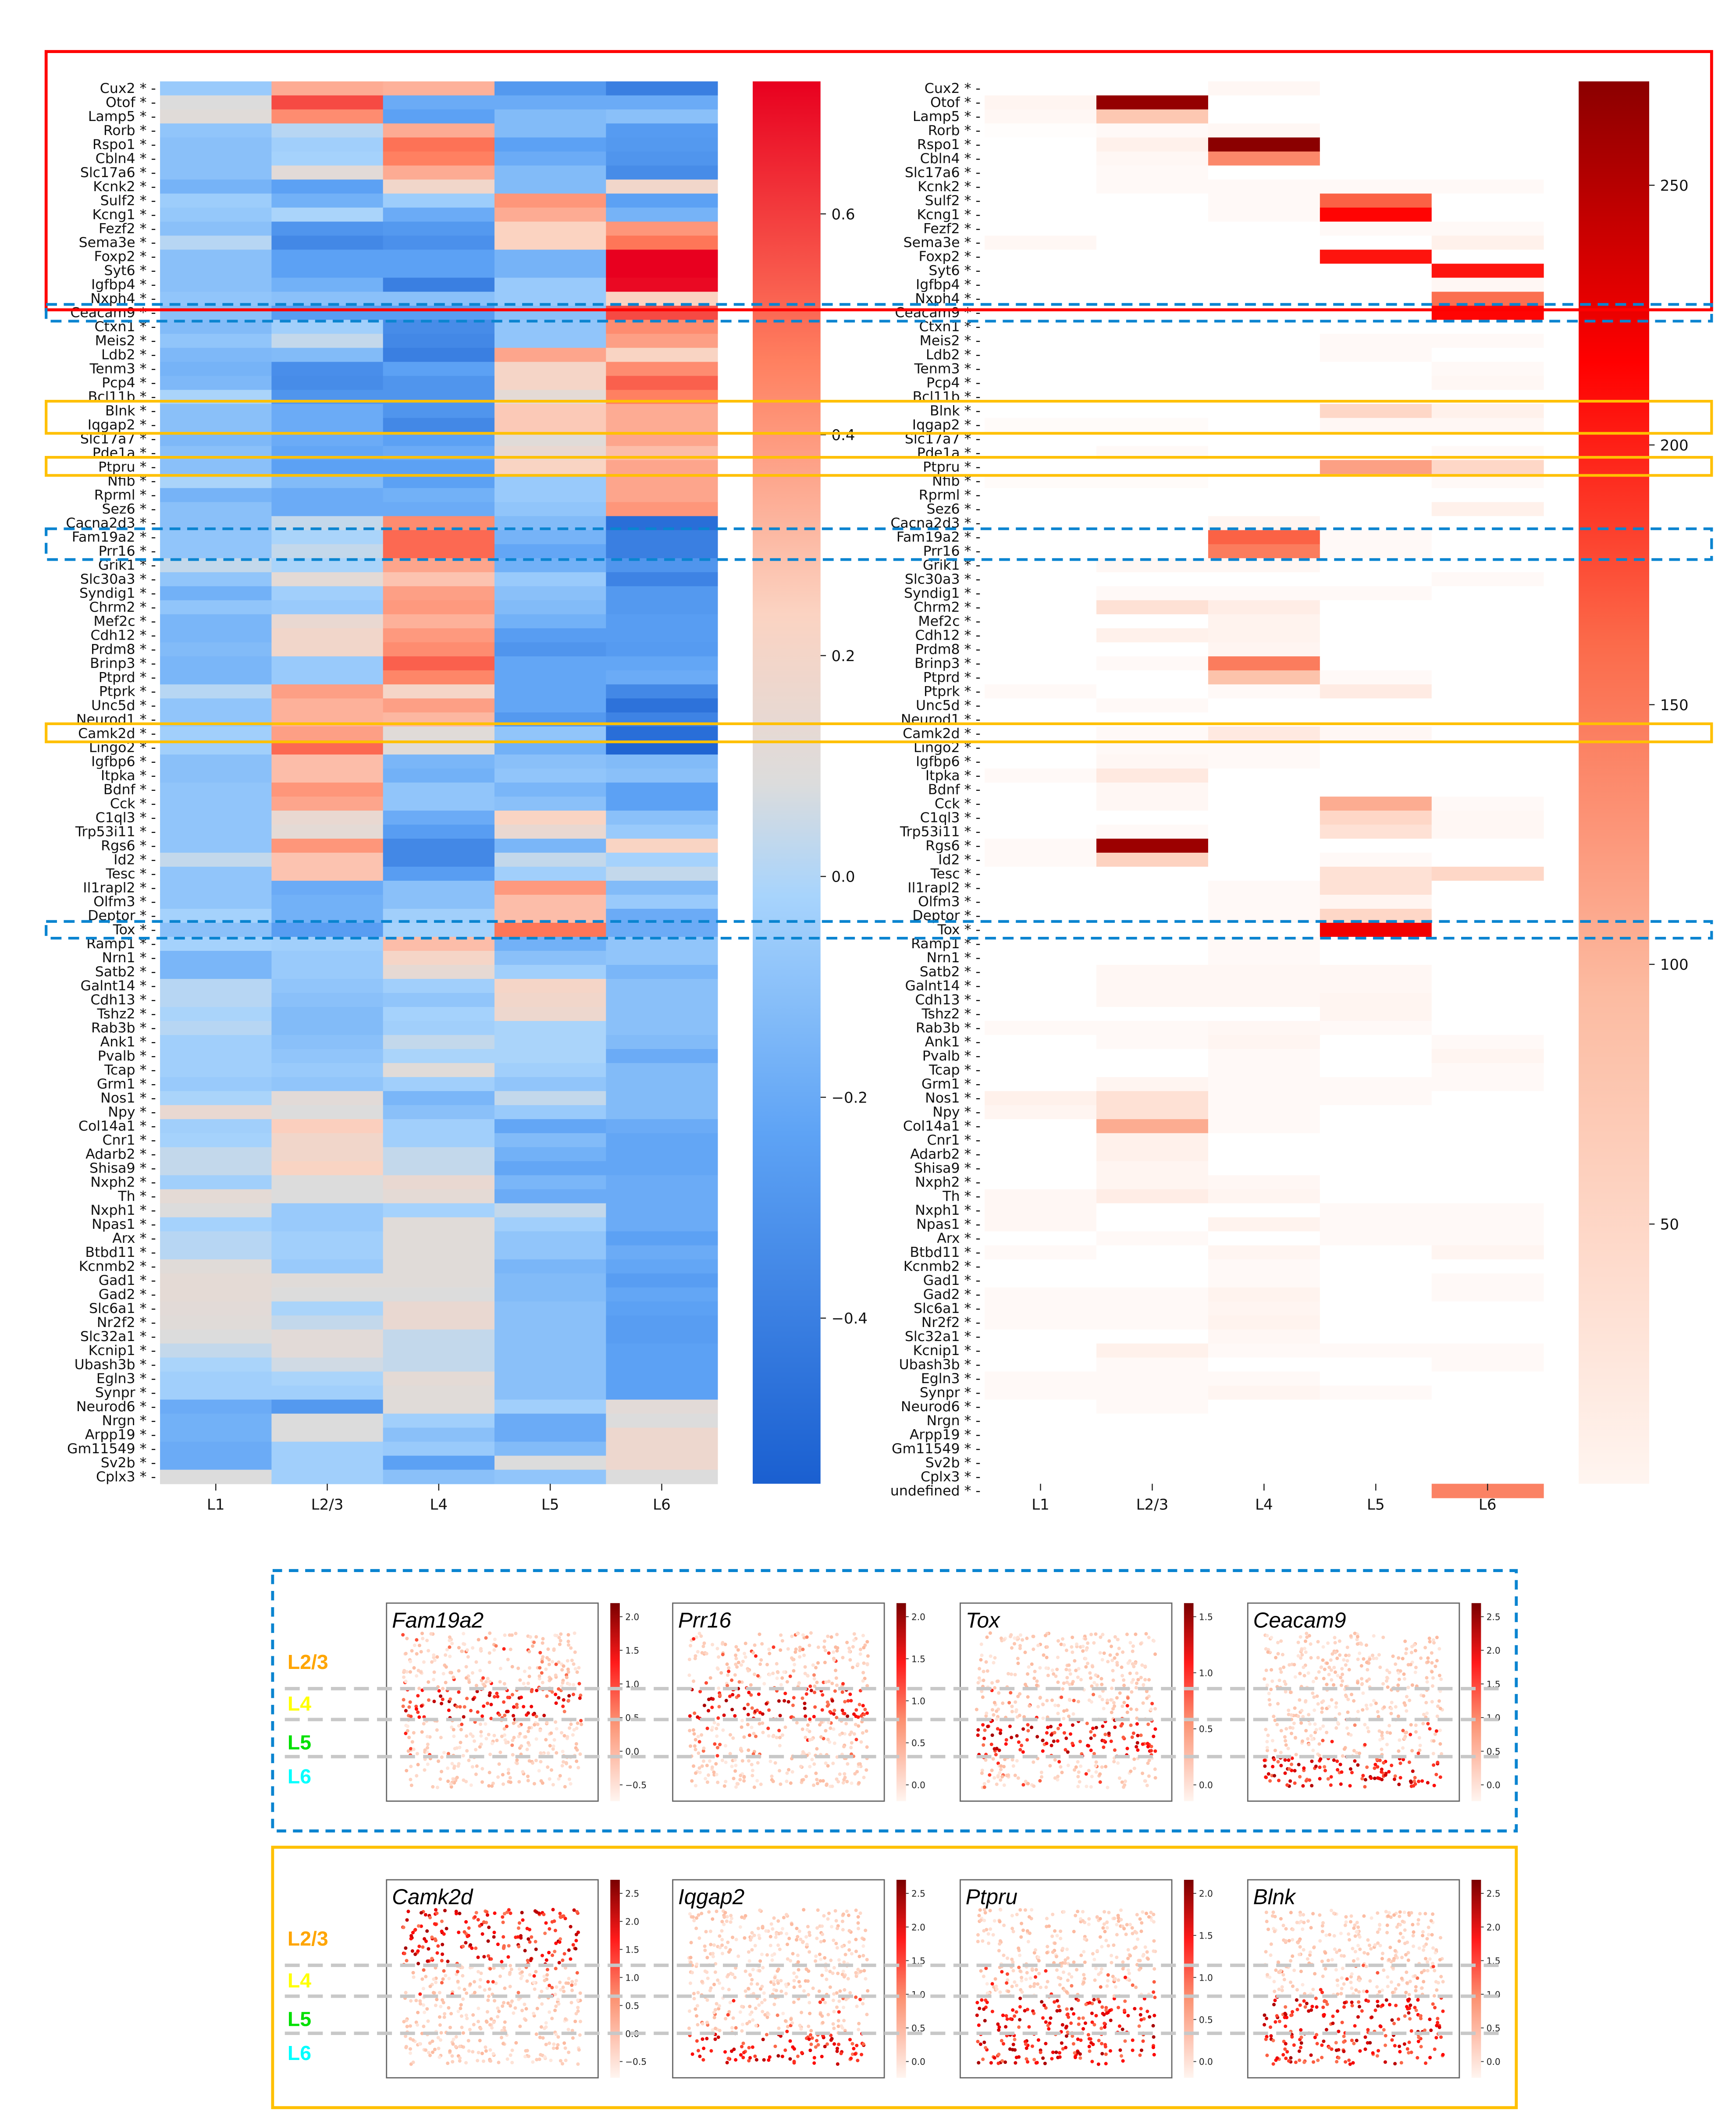  I want to click on gene-label: Chrm2 * -, so click(947, 607).